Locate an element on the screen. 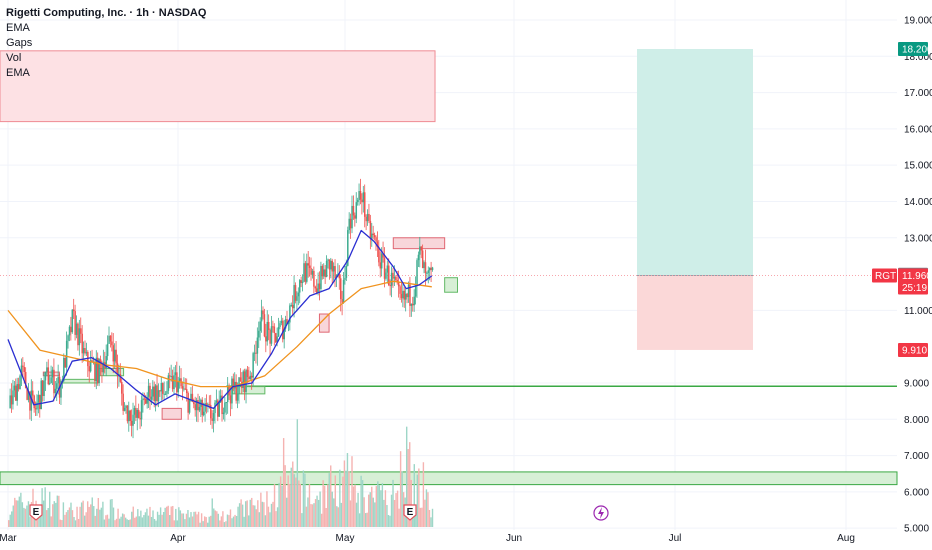 The image size is (932, 550). legend-indicator-gaps: Gaps is located at coordinates (19, 43).